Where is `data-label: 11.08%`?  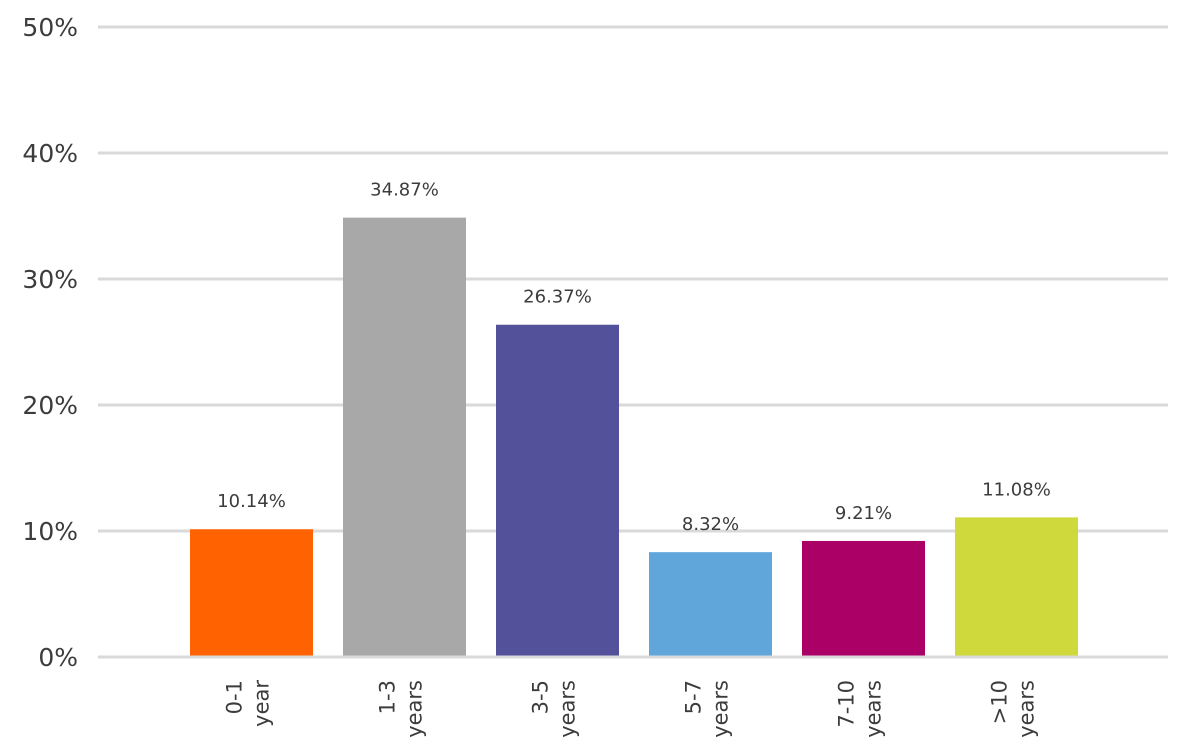 data-label: 11.08% is located at coordinates (1016, 489).